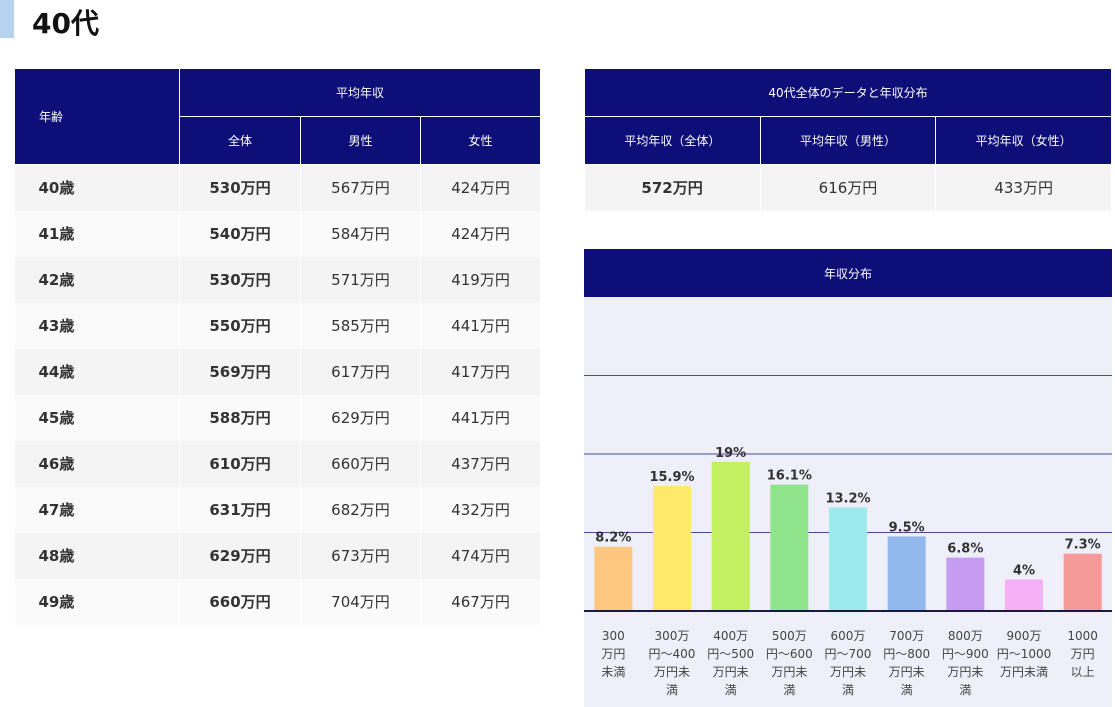 The image size is (1115, 707). What do you see at coordinates (360, 233) in the screenshot?
I see `male-income-cell: 584万円` at bounding box center [360, 233].